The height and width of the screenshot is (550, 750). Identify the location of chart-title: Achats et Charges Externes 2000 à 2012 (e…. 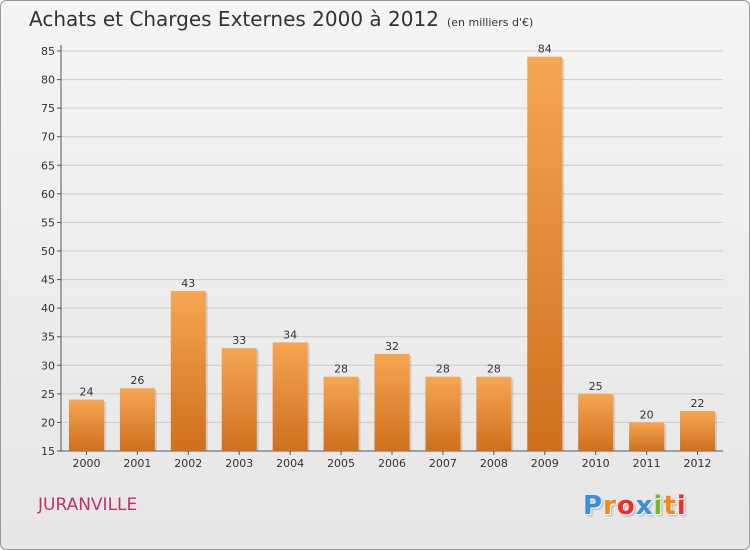
(281, 19).